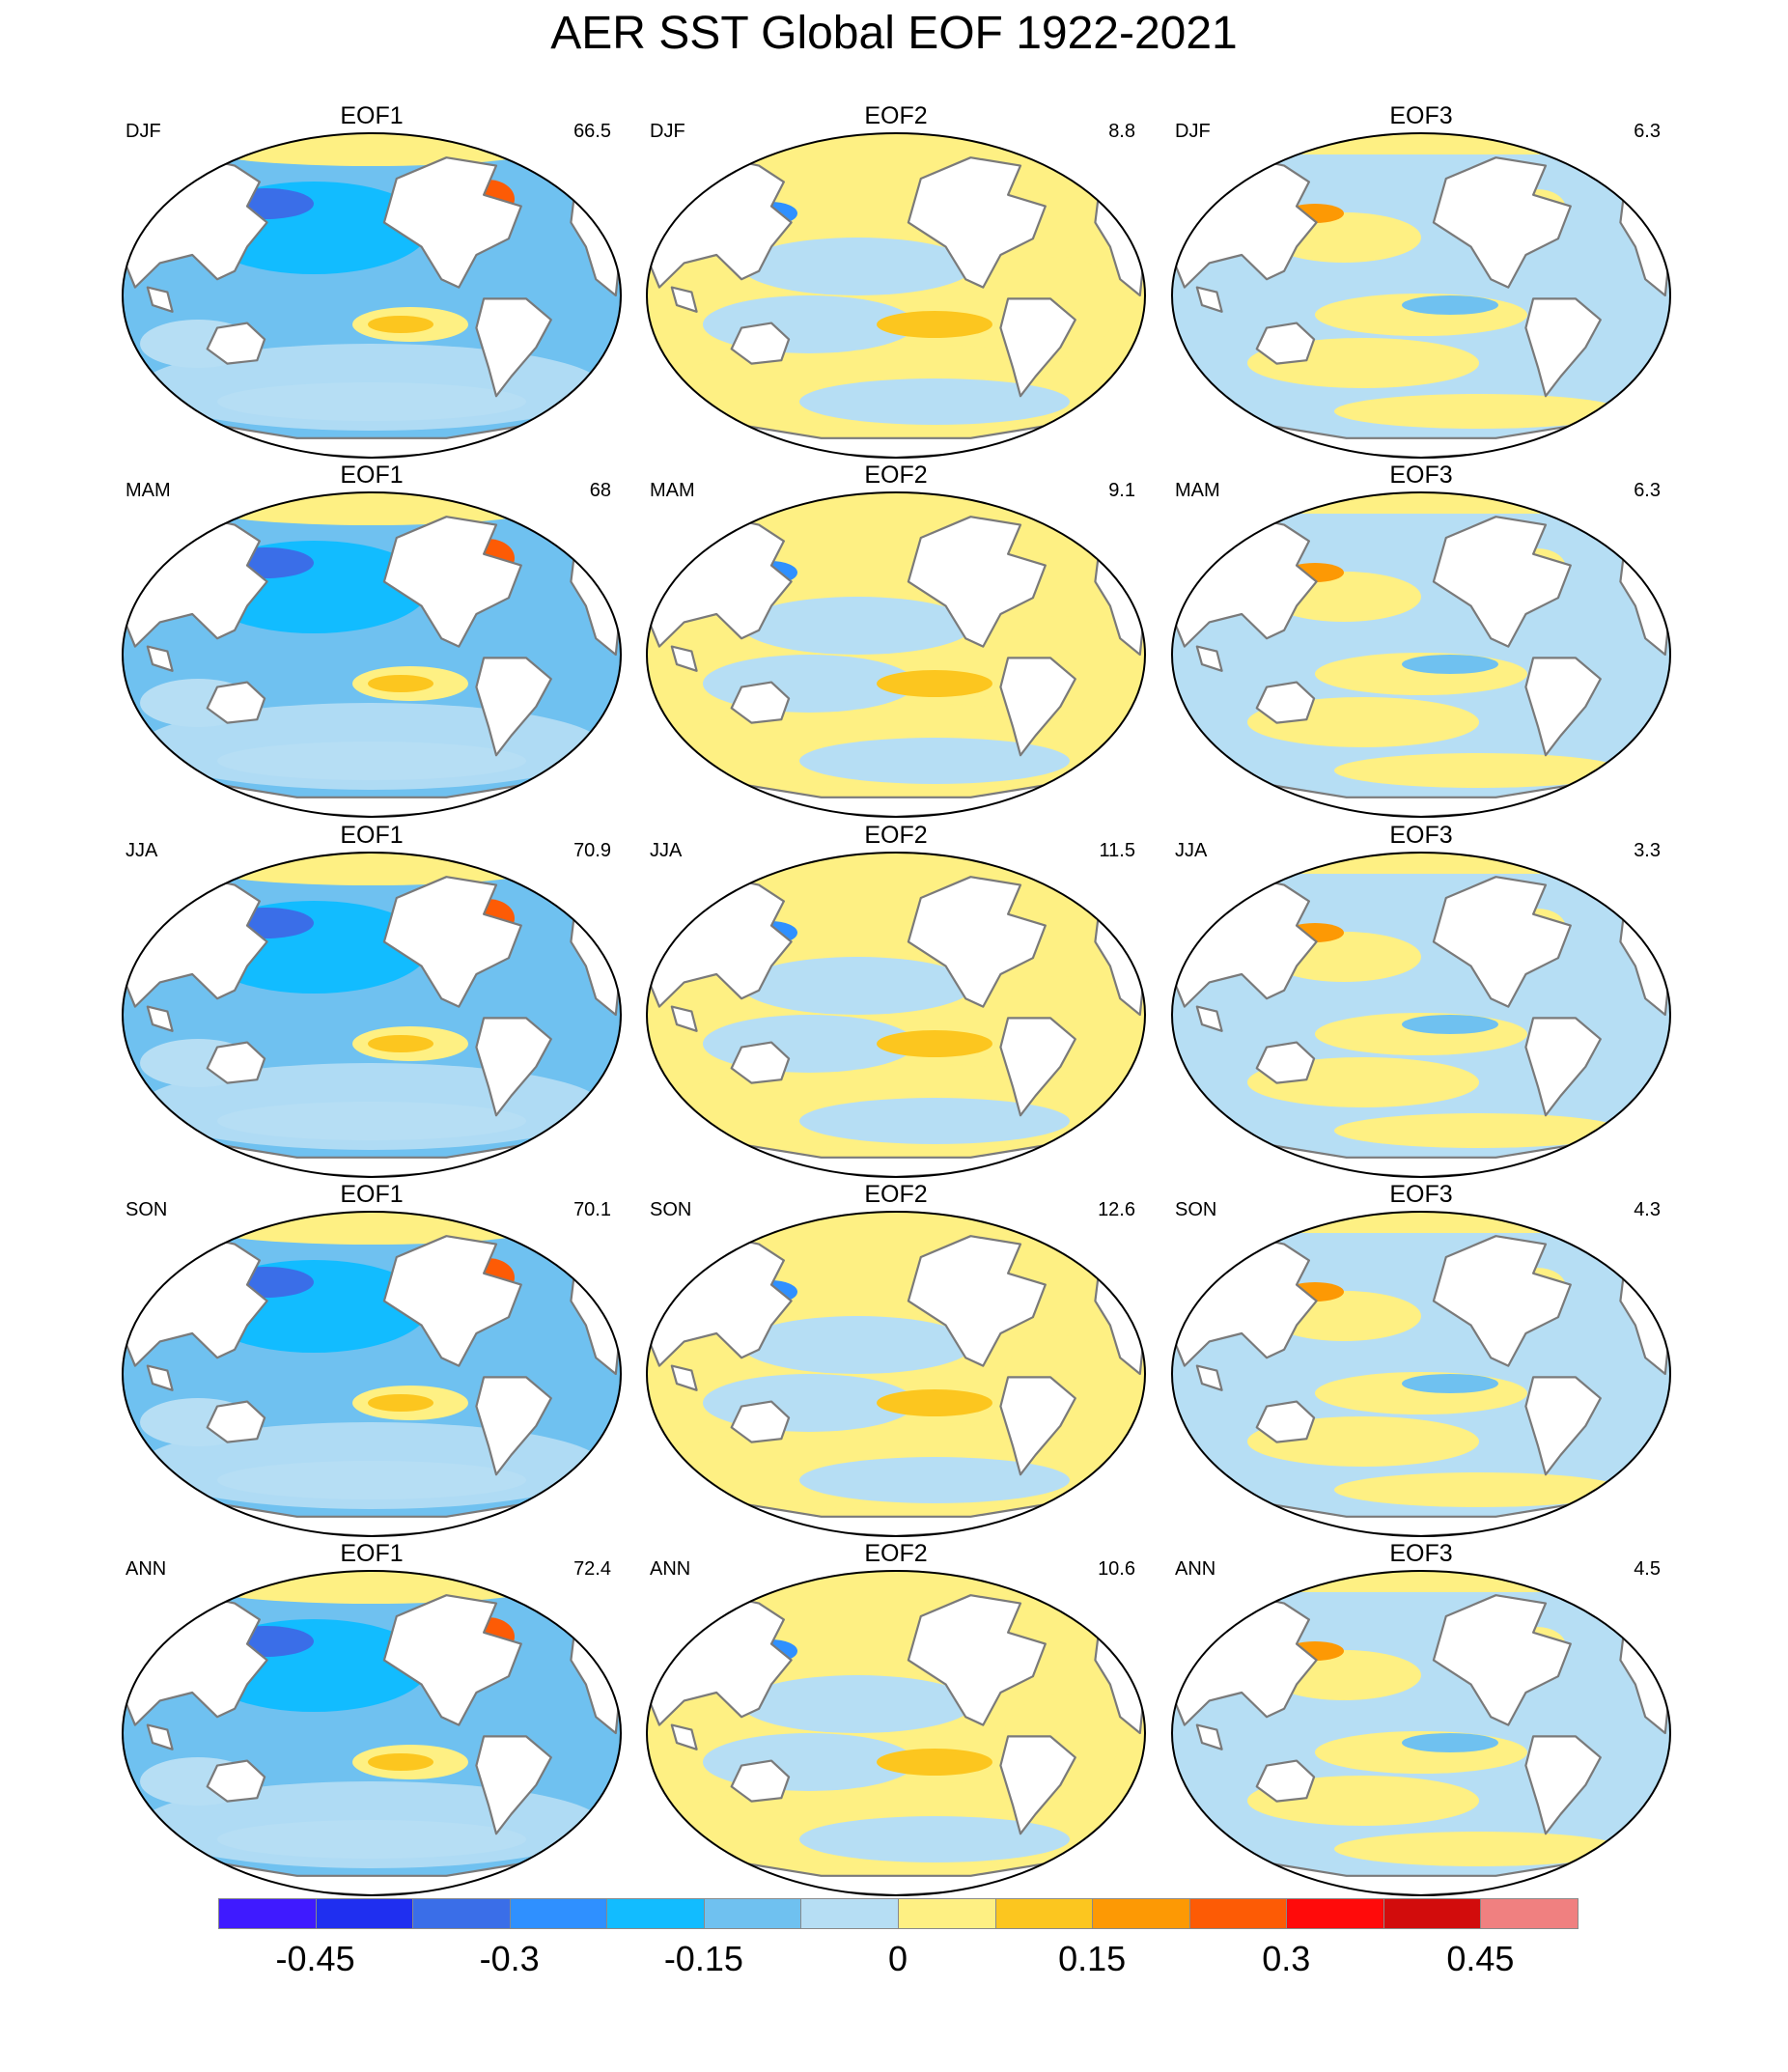 This screenshot has height=2072, width=1788. Describe the element at coordinates (592, 1569) in the screenshot. I see `panel-variance: 72.4` at that location.